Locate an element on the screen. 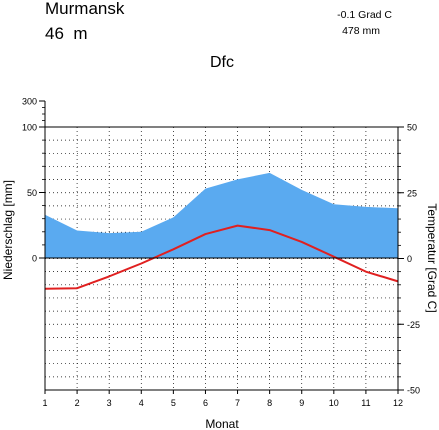 This screenshot has width=439, height=430. left-tick-label: 50 is located at coordinates (32, 193).